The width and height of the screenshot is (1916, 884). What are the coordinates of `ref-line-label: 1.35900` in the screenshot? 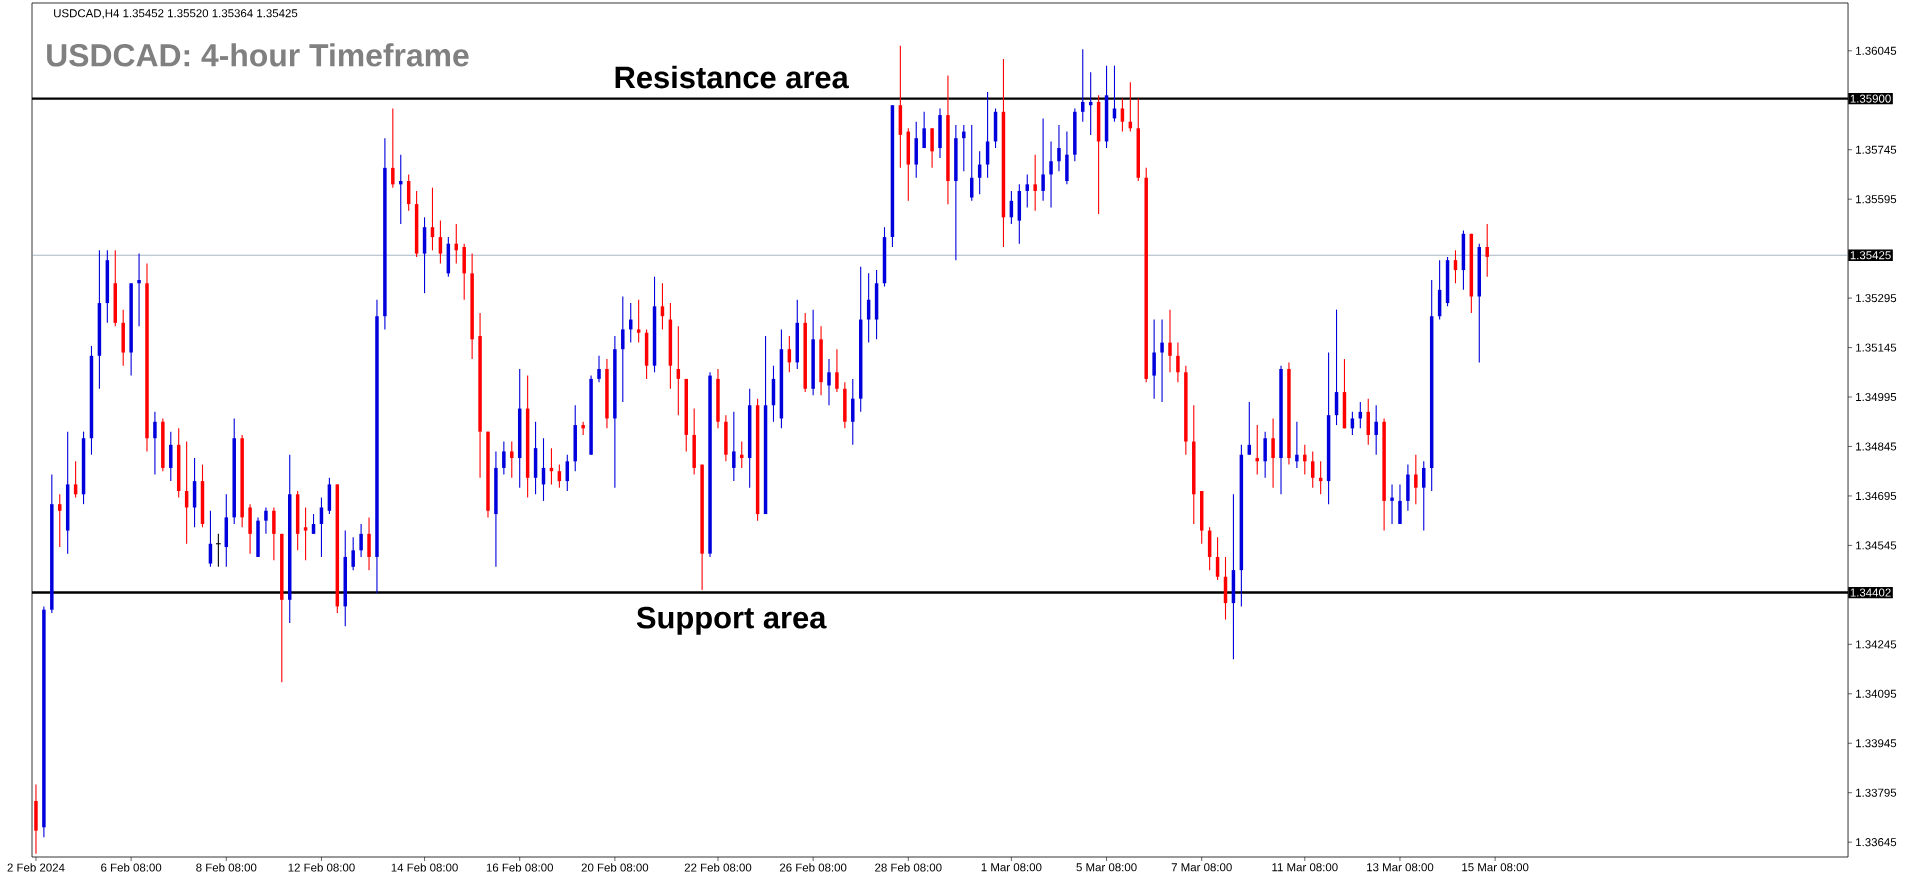 It's located at (1870, 98).